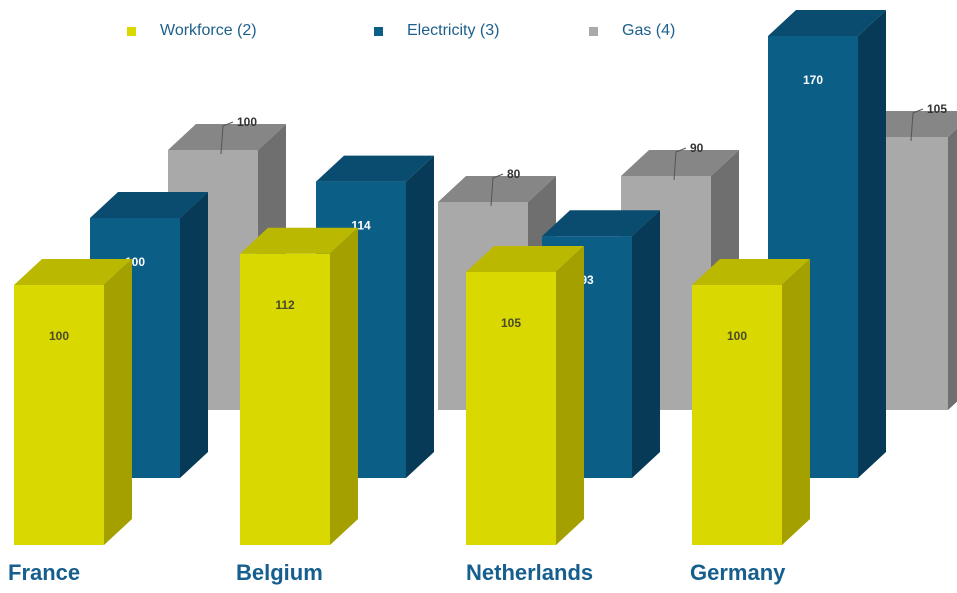  I want to click on category-label-netherlands: Netherlands, so click(530, 572).